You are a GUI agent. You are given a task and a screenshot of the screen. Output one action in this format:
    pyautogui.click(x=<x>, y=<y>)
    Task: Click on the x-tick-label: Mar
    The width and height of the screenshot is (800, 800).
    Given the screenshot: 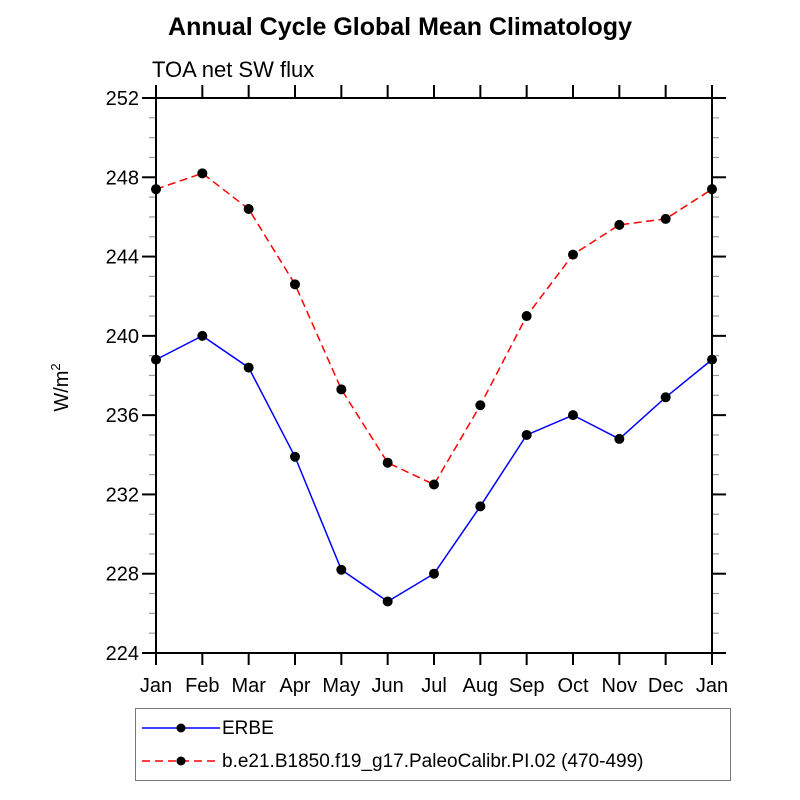 What is the action you would take?
    pyautogui.click(x=248, y=686)
    